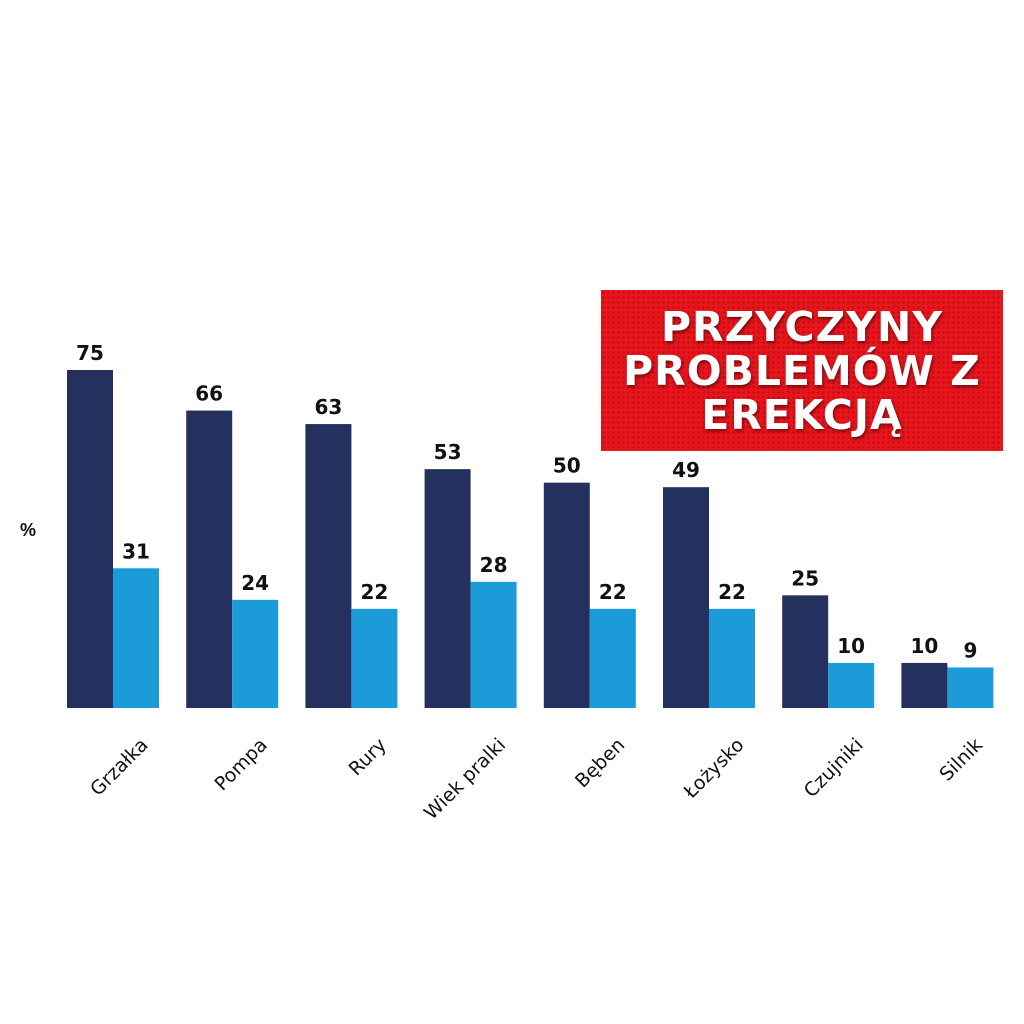 The height and width of the screenshot is (1024, 1024). Describe the element at coordinates (732, 592) in the screenshot. I see `value-label-2-5: 22` at that location.